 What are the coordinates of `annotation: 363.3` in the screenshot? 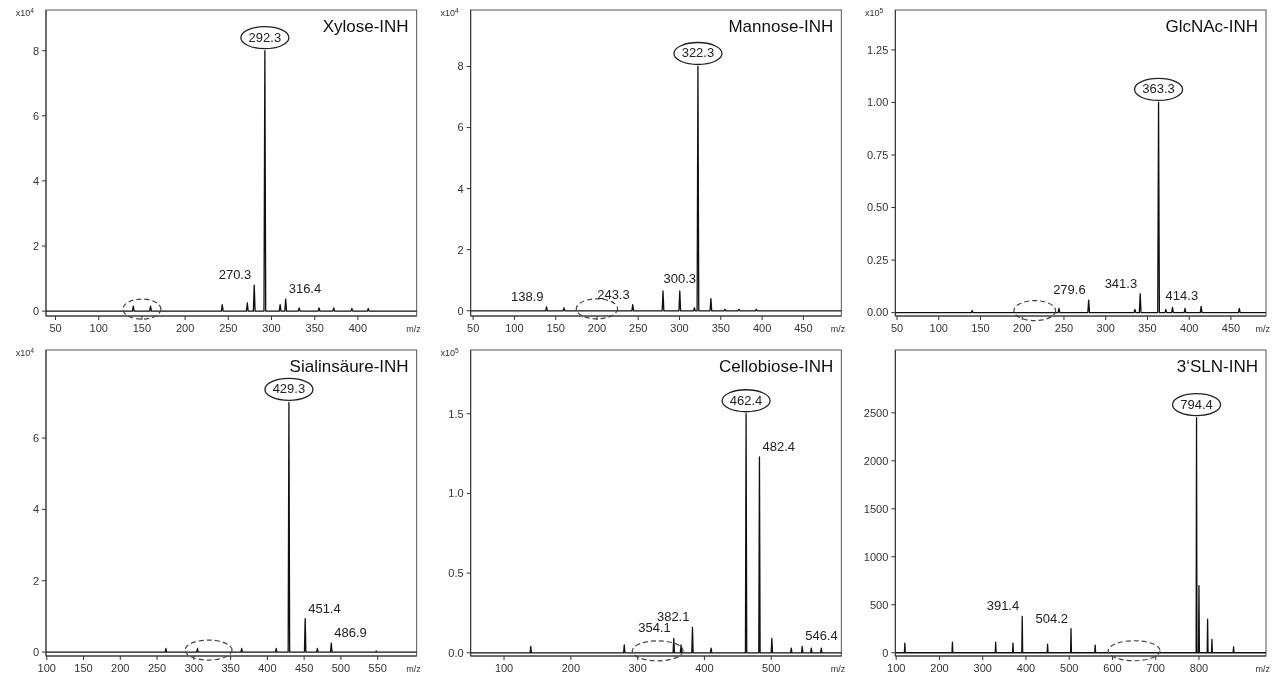 It's located at (1158, 89).